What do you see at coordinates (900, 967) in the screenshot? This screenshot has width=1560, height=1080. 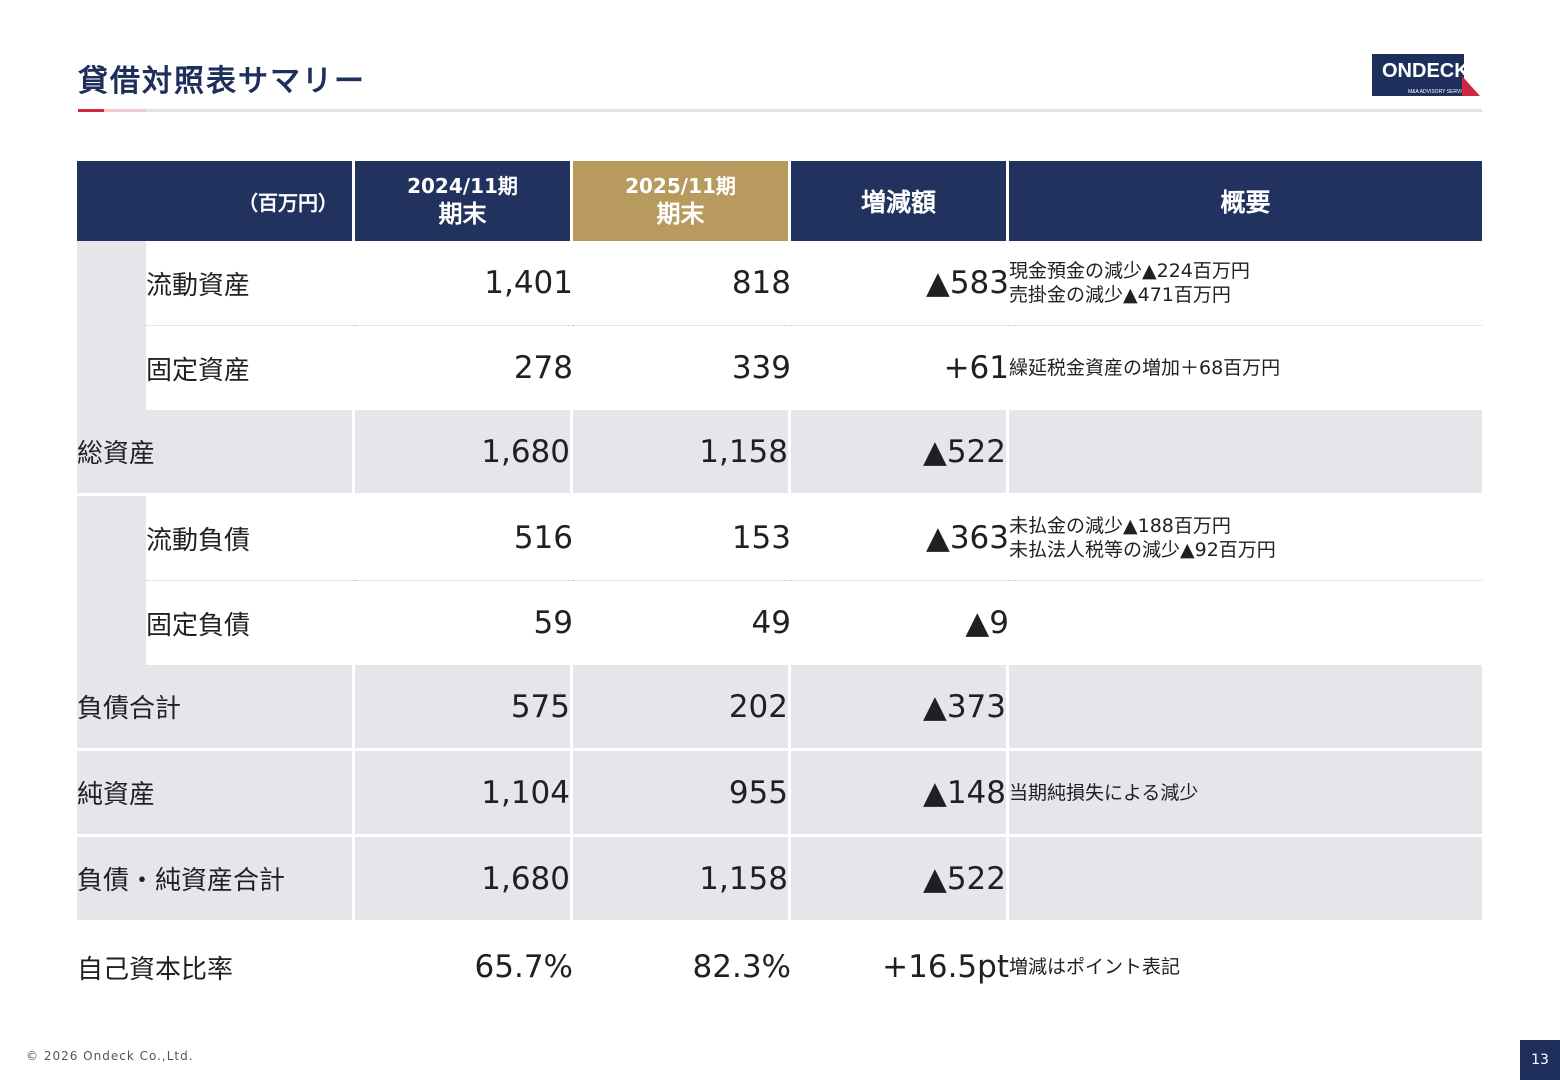 I see `value-change: +16.5pt` at bounding box center [900, 967].